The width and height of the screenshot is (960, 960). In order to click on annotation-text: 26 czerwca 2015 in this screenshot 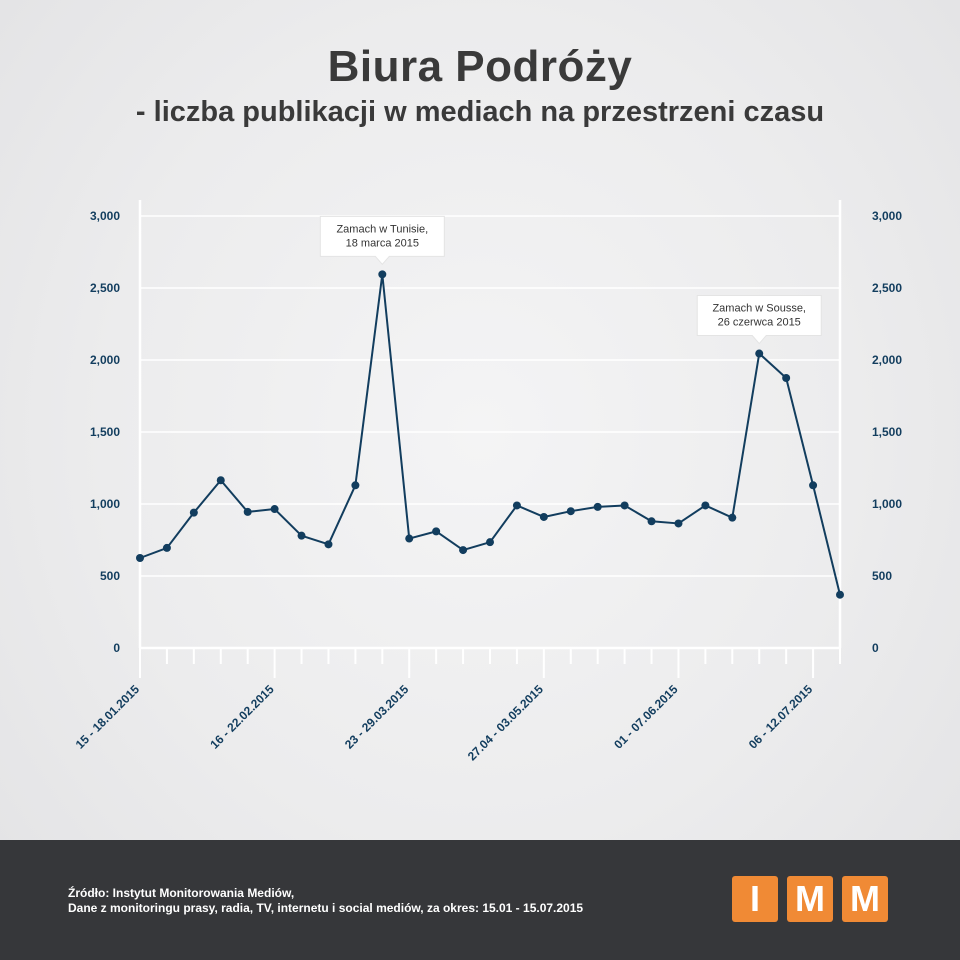, I will do `click(759, 323)`.